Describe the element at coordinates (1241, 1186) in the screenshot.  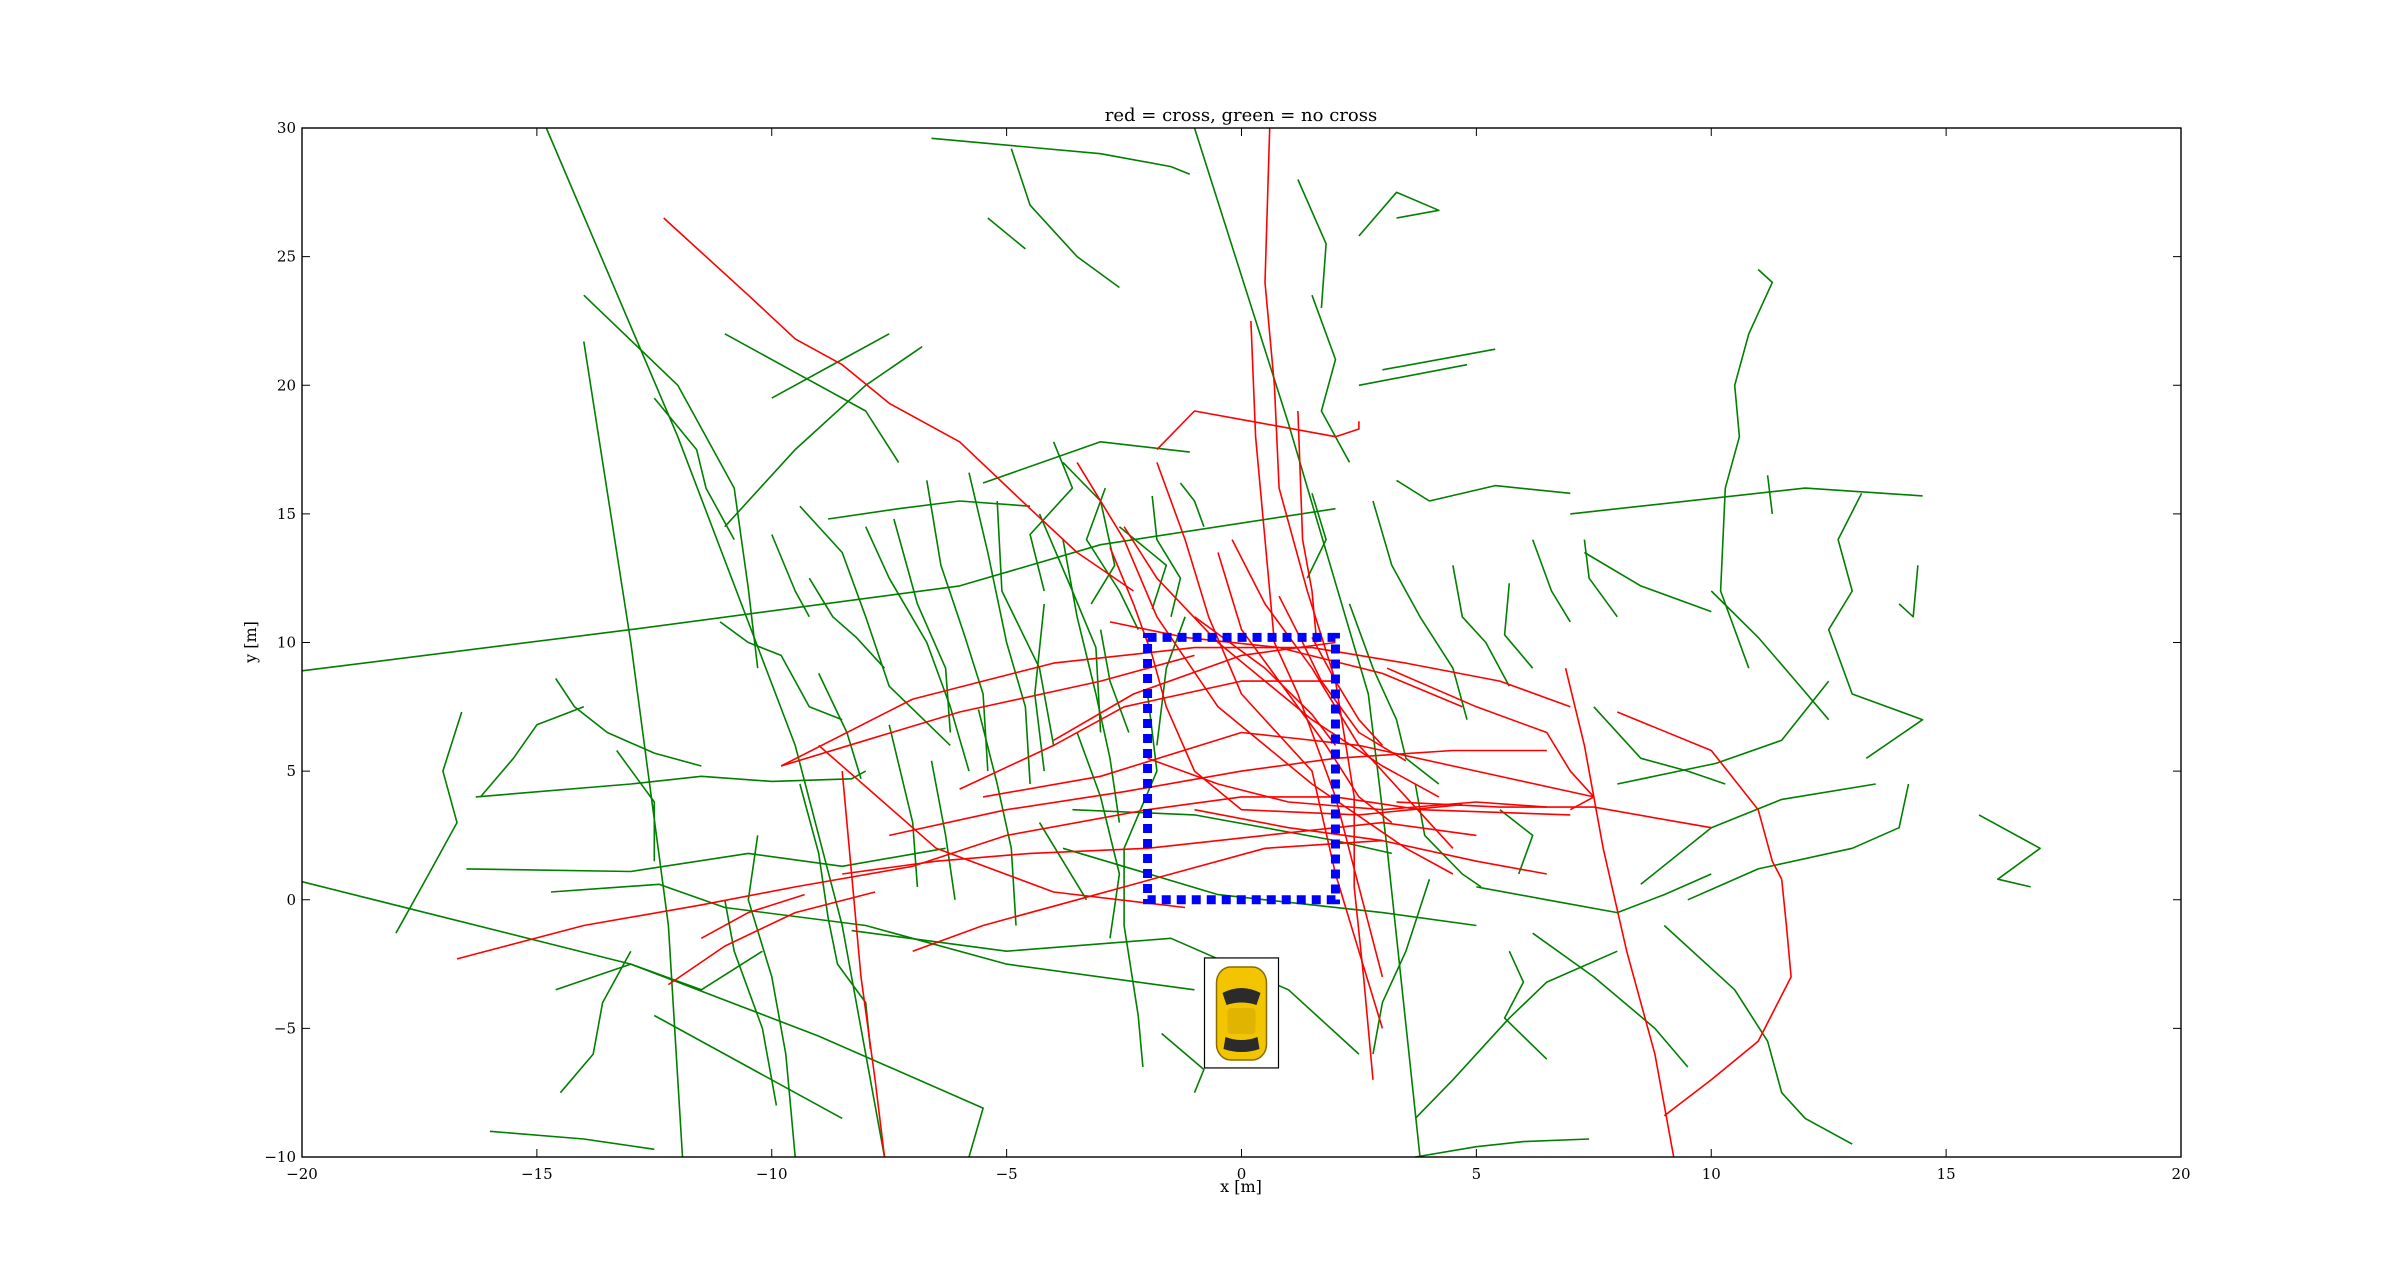
I see `x-axis-label: x [m]` at that location.